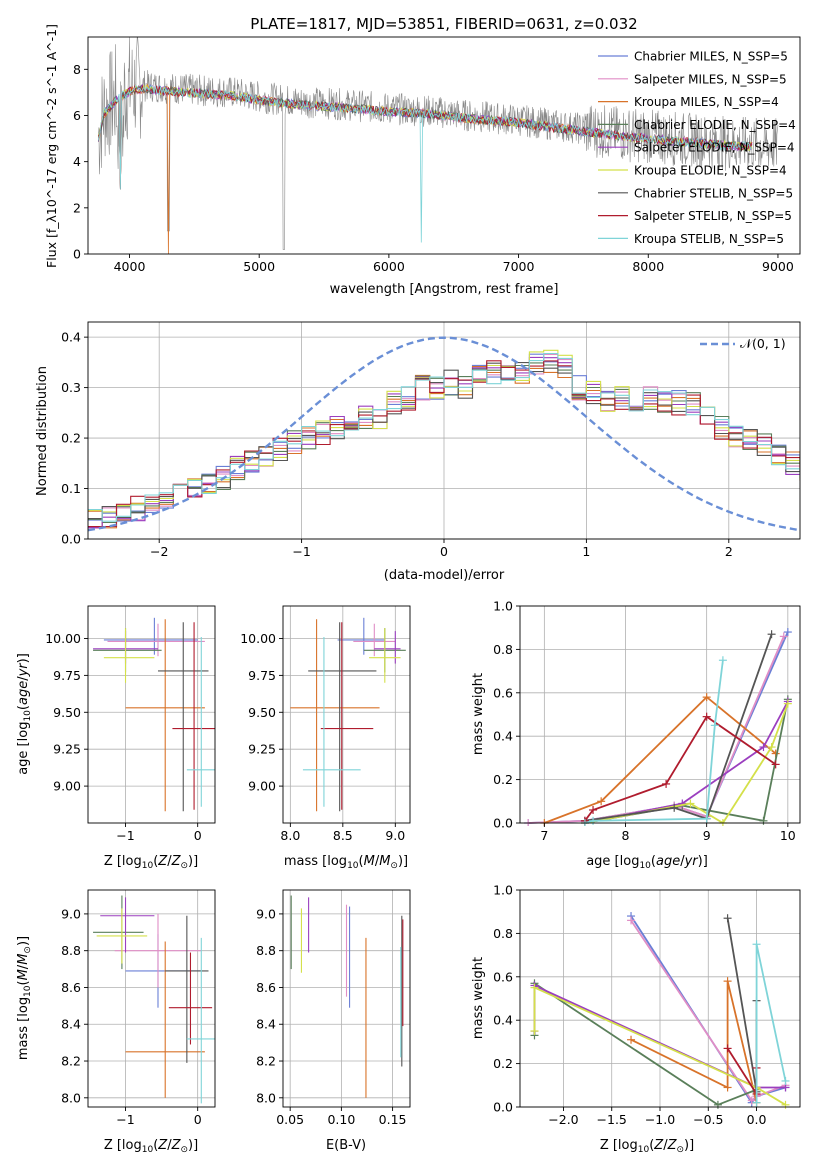 This screenshot has width=819, height=1170. I want to click on legend-label: Chabrier STELIB, N_SSP=5, so click(713, 193).